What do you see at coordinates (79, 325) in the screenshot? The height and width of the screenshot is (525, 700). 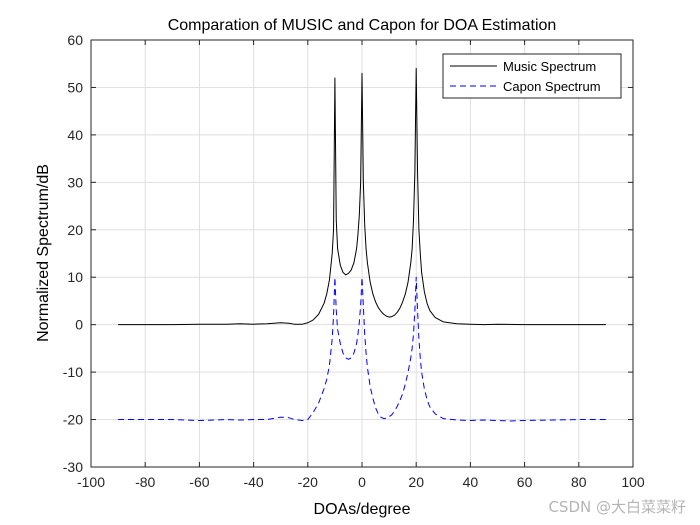 I see `y-tick-label: 0` at bounding box center [79, 325].